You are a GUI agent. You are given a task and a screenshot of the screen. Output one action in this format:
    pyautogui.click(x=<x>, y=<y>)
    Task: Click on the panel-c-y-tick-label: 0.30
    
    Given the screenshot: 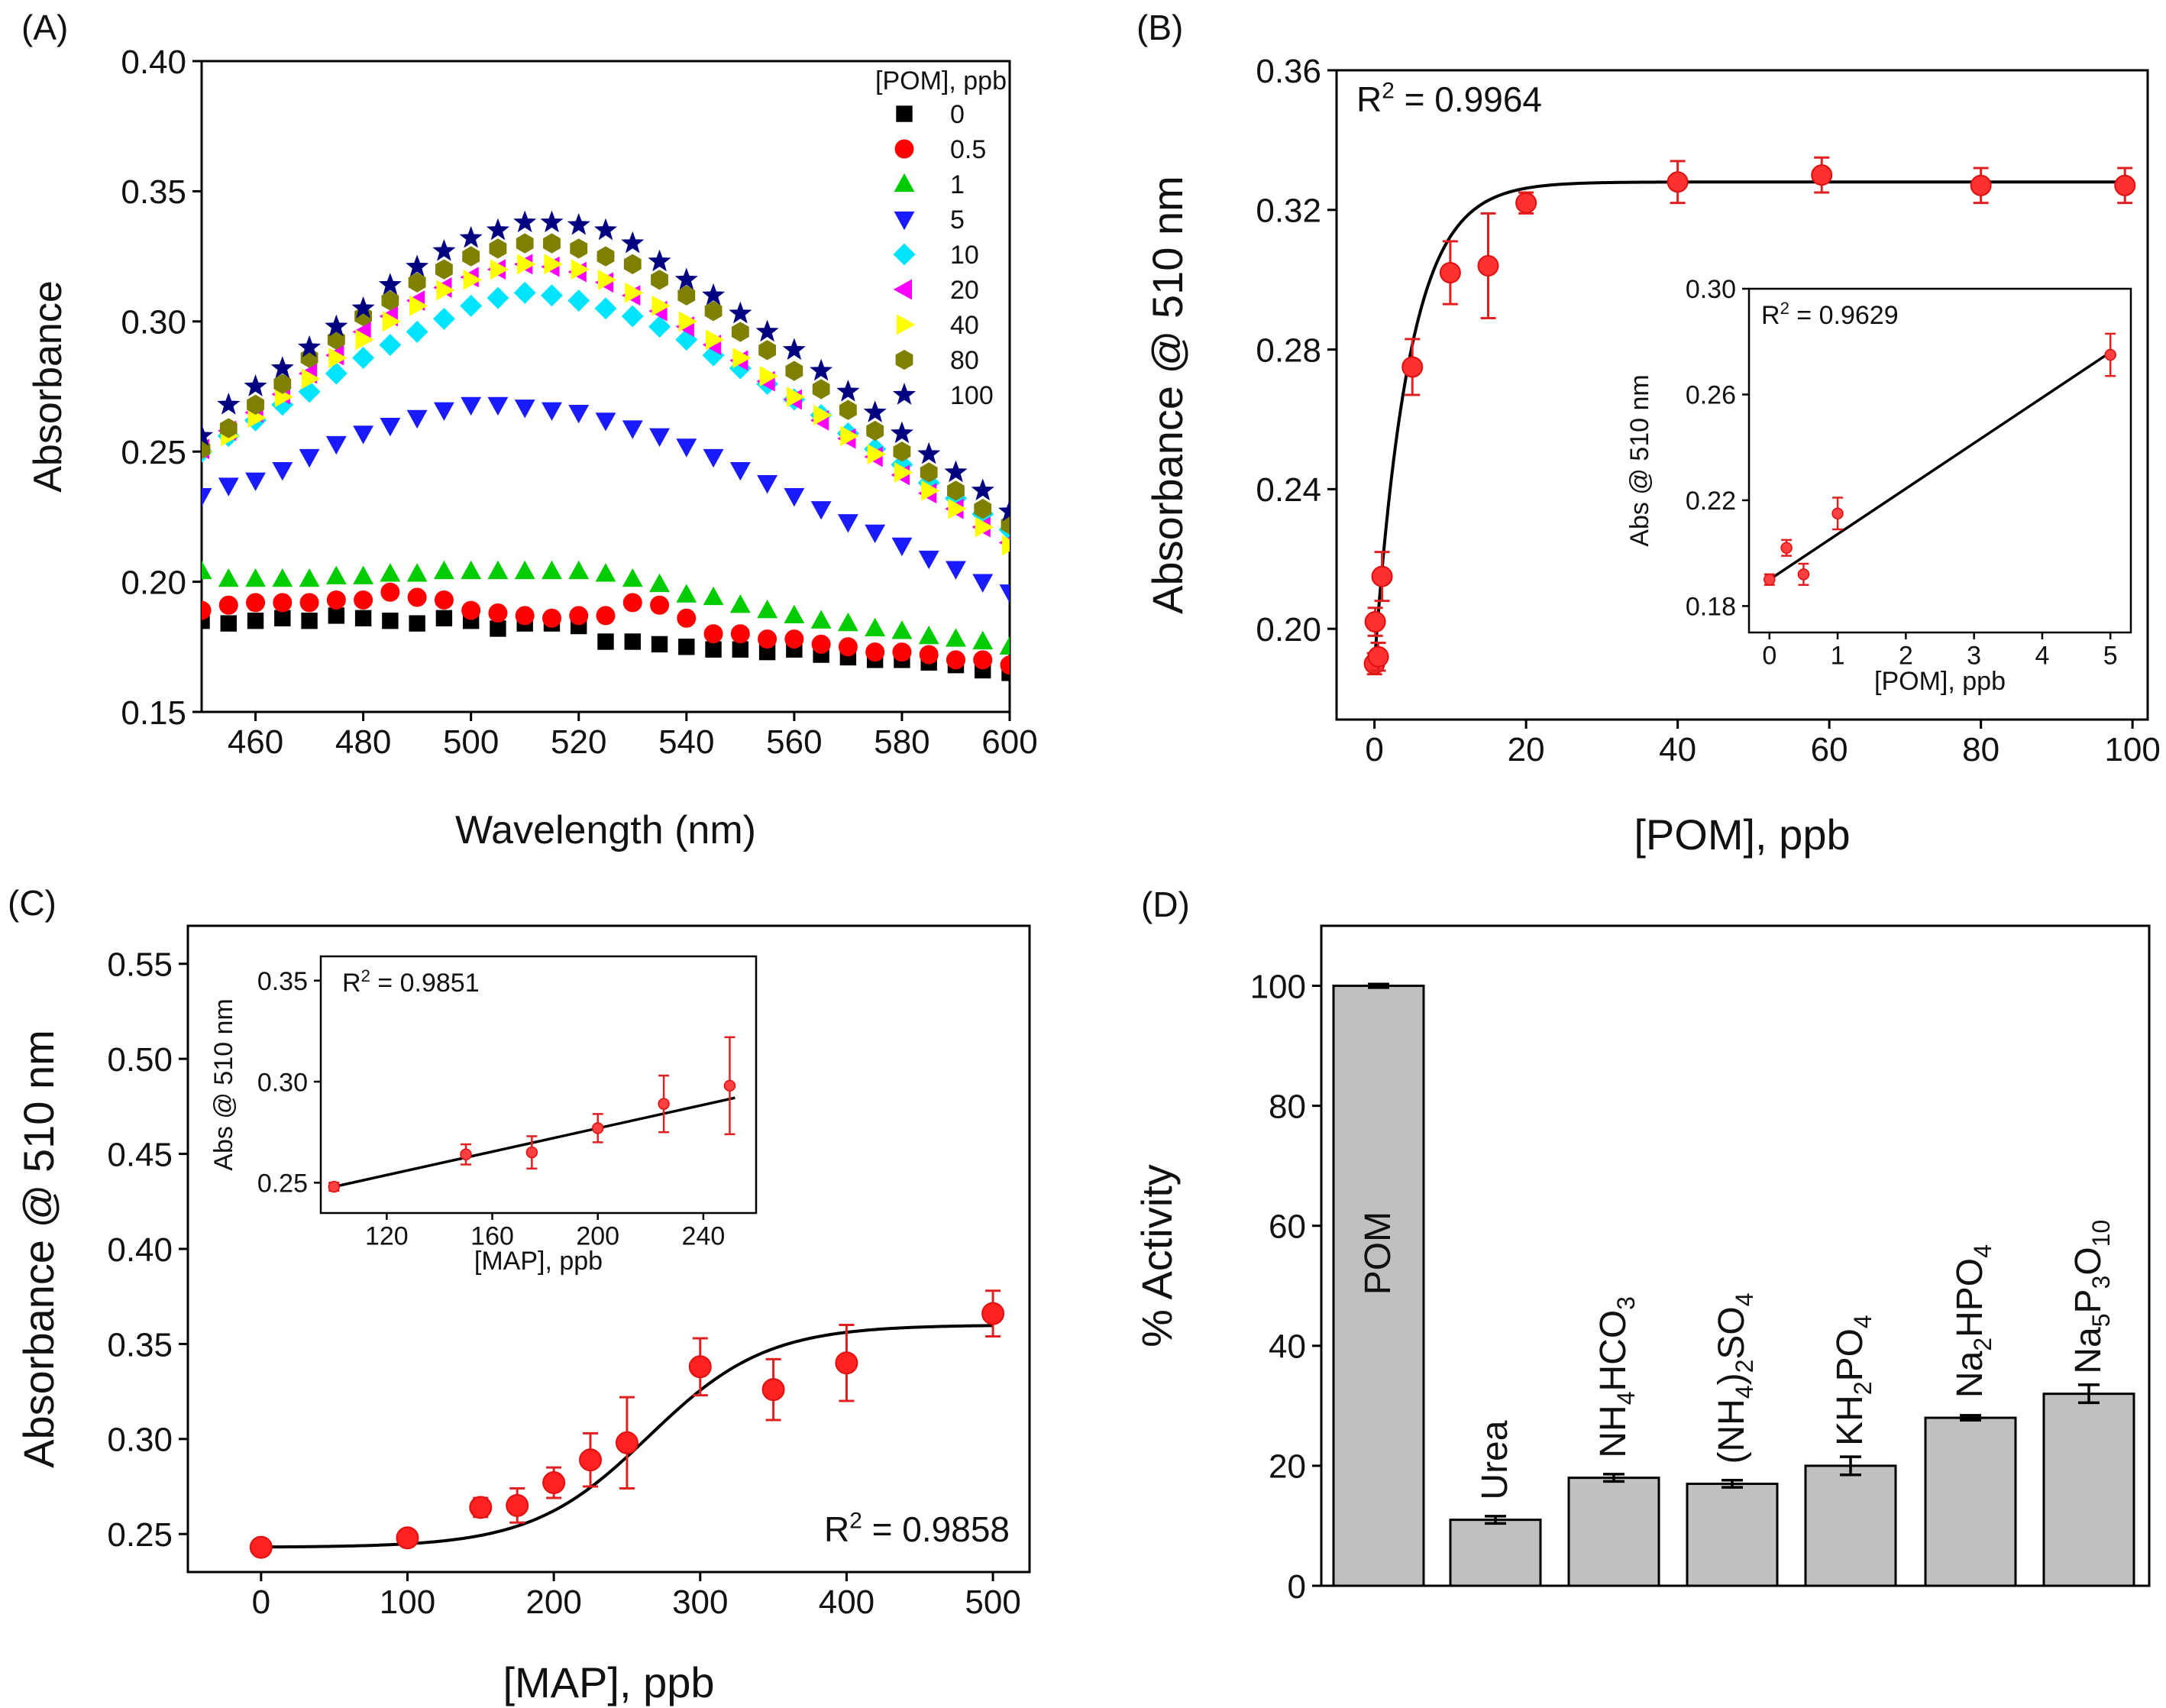 What is the action you would take?
    pyautogui.click(x=140, y=1440)
    